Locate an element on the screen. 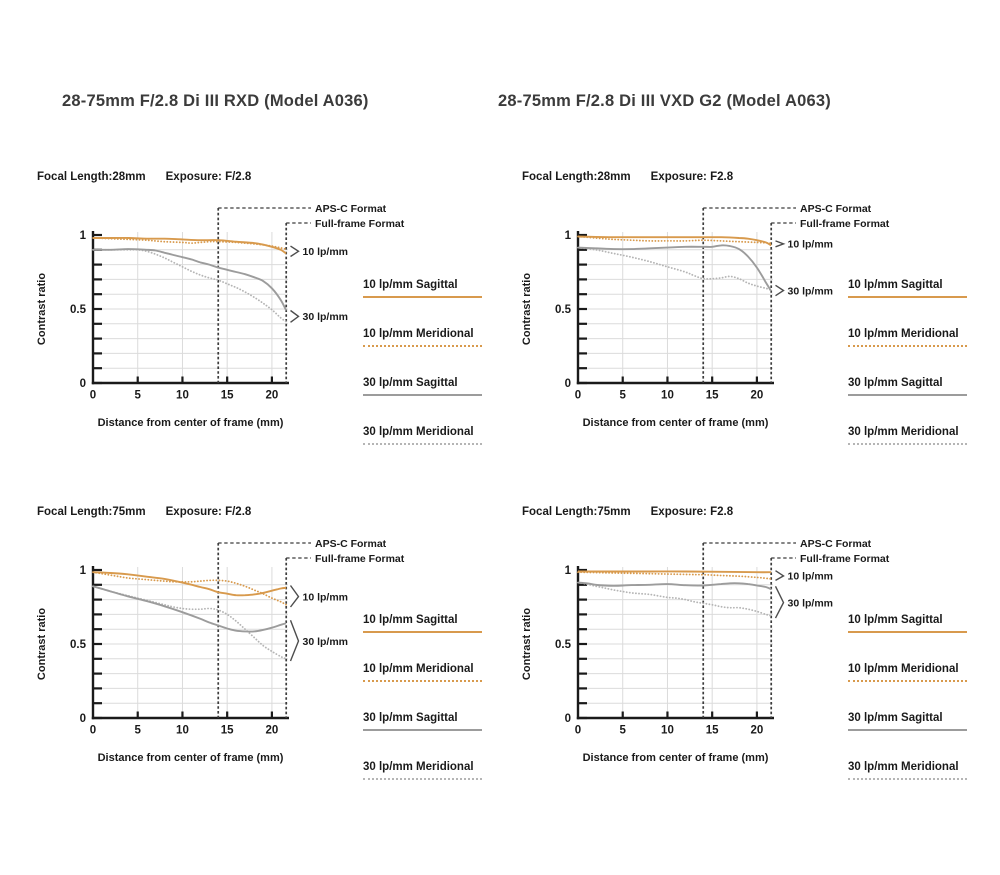 The height and width of the screenshot is (875, 1000). curve-10-lp-mm-meridional is located at coordinates (190, 588).